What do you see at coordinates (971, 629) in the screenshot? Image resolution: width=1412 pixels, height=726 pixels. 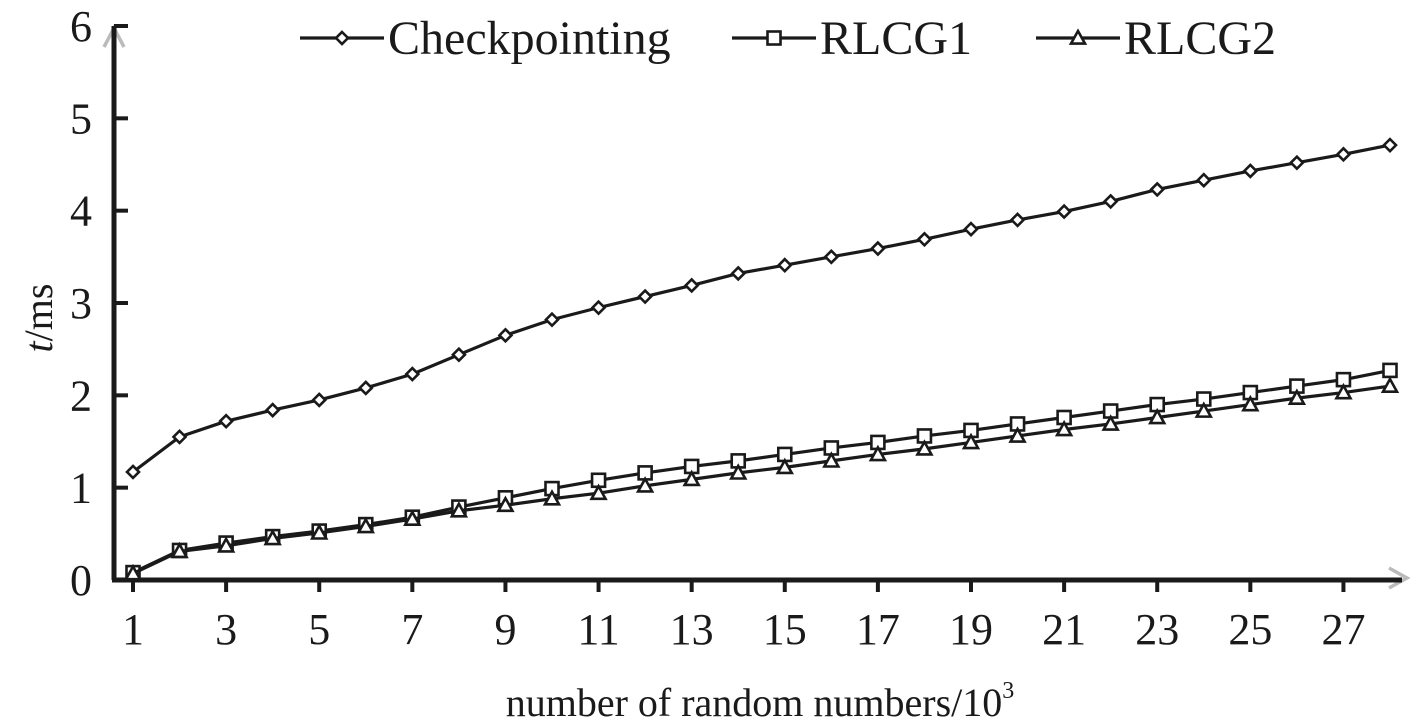 I see `x-tick-label: 19` at bounding box center [971, 629].